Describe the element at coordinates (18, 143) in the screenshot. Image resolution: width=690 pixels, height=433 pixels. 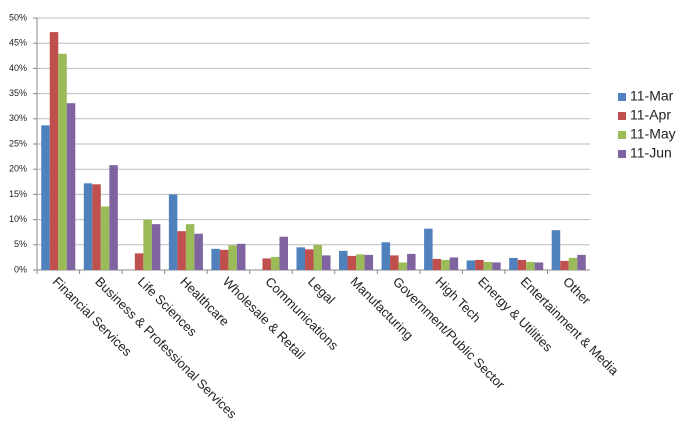
I see `y-tick-label: 25%` at that location.